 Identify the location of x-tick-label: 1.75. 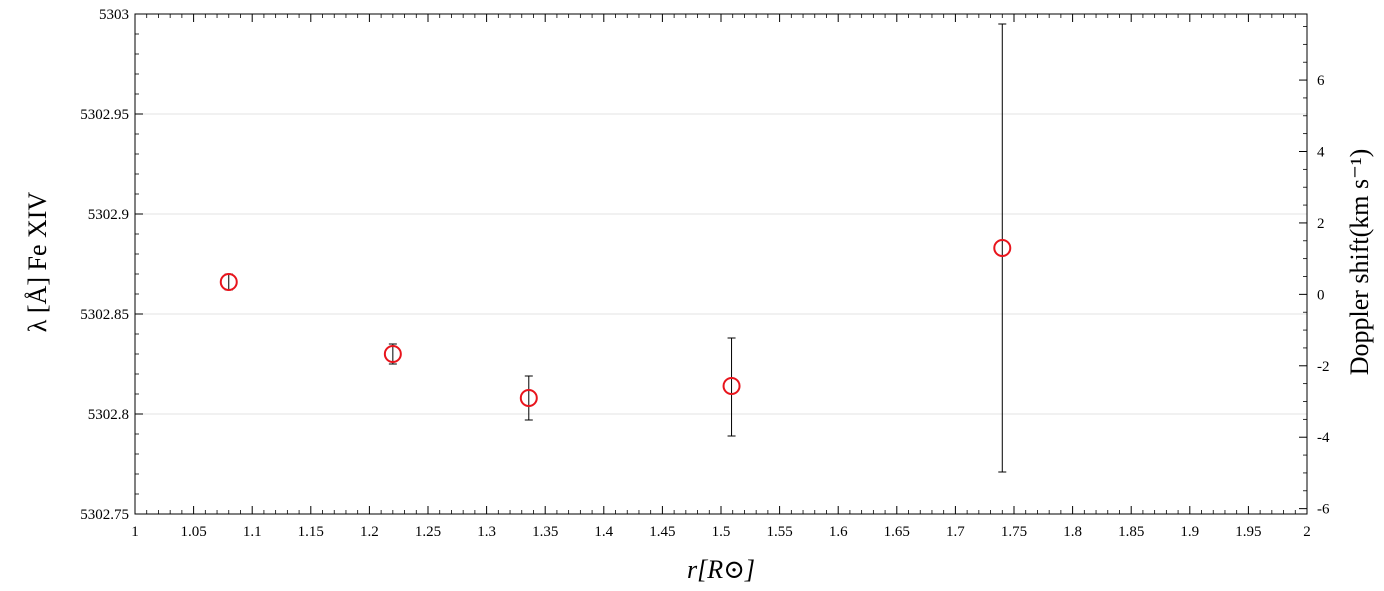
(1014, 532).